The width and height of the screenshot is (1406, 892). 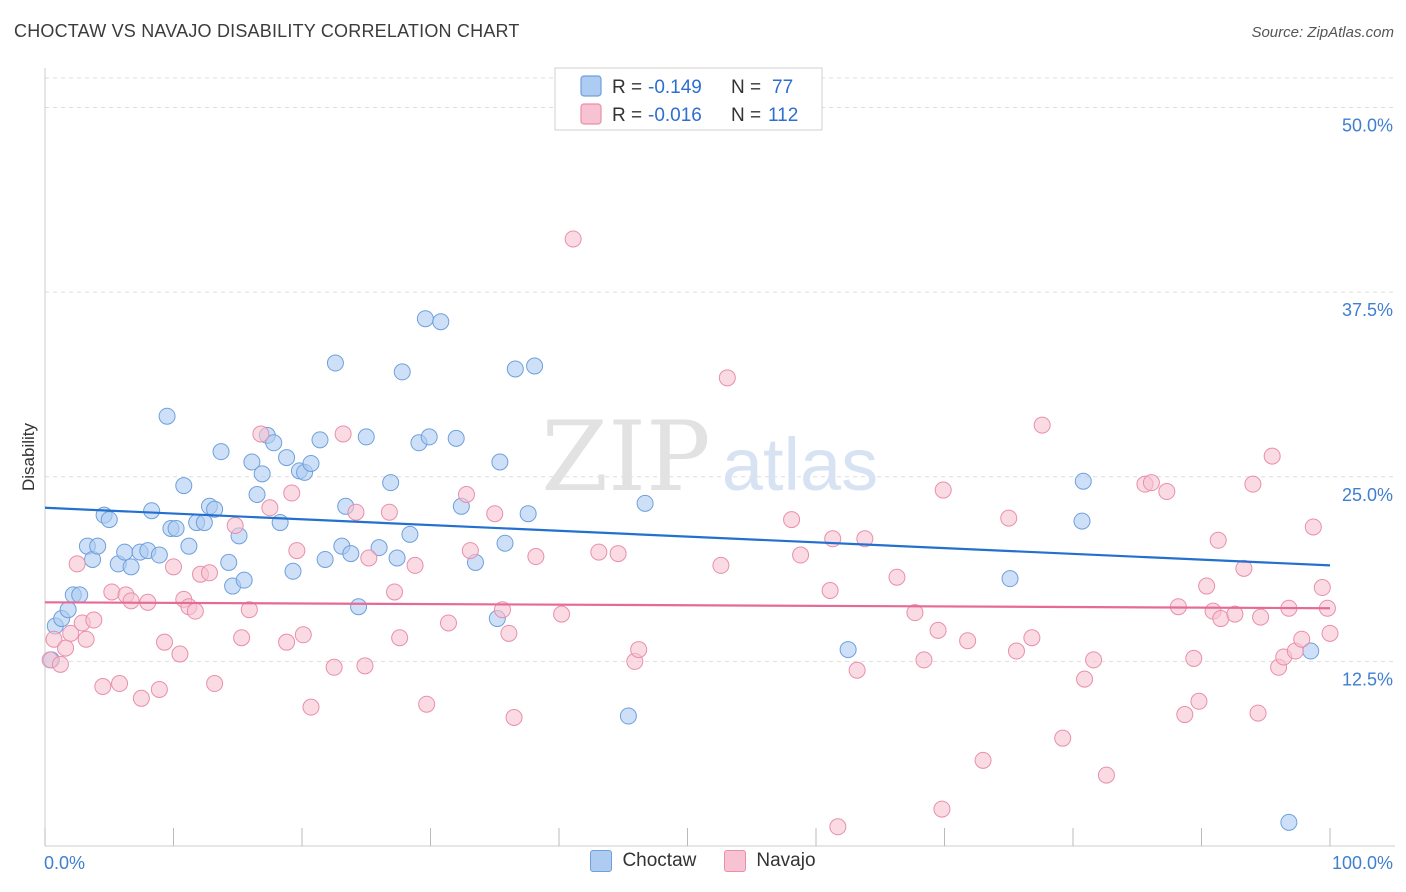 I want to click on y-tick-label: 50.0%, so click(x=1367, y=126).